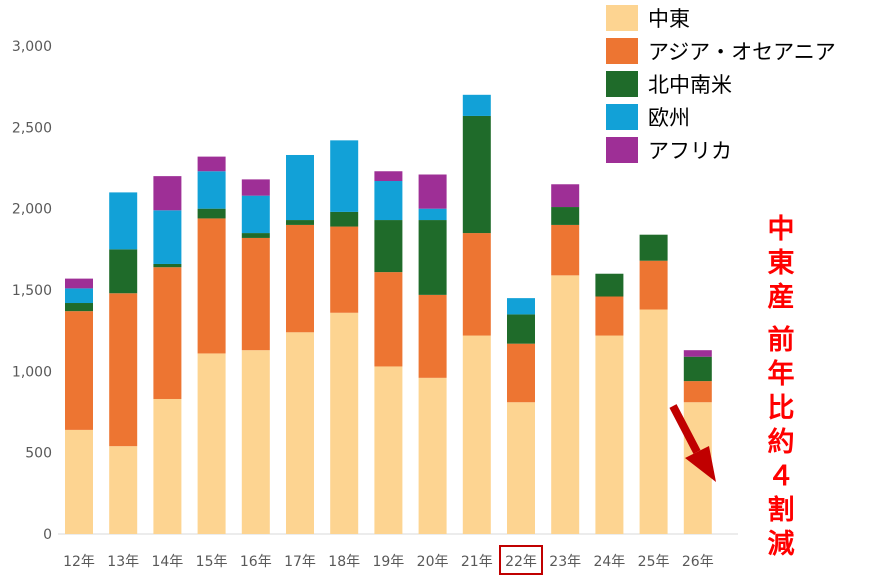 This screenshot has width=875, height=577. I want to click on annotation-char: 割, so click(781, 510).